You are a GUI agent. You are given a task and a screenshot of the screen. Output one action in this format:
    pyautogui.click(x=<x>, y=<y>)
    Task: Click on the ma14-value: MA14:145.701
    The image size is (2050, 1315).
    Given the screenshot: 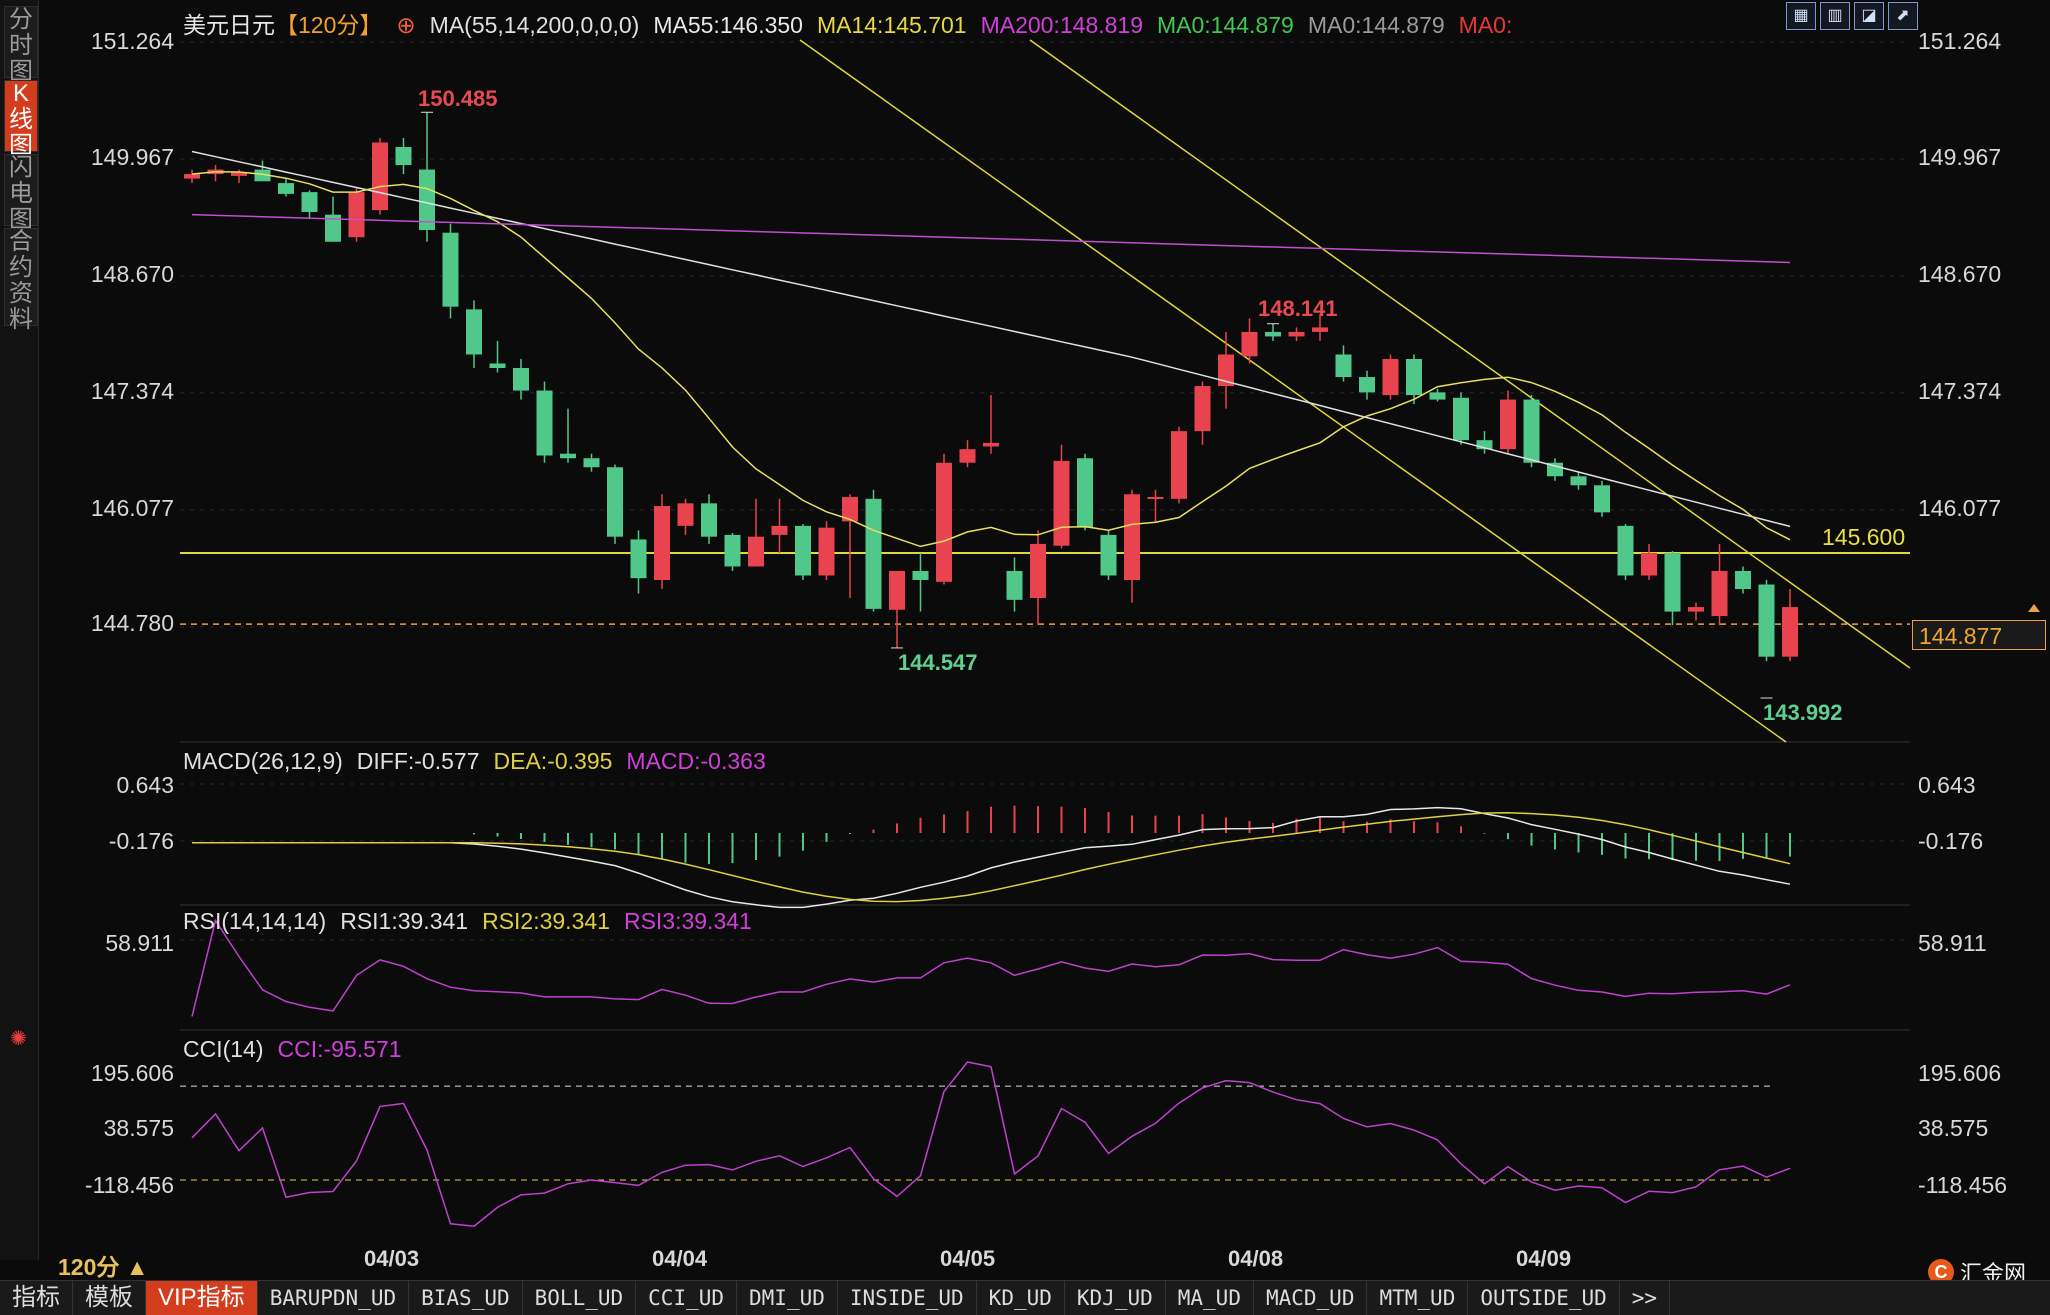 What is the action you would take?
    pyautogui.click(x=891, y=25)
    